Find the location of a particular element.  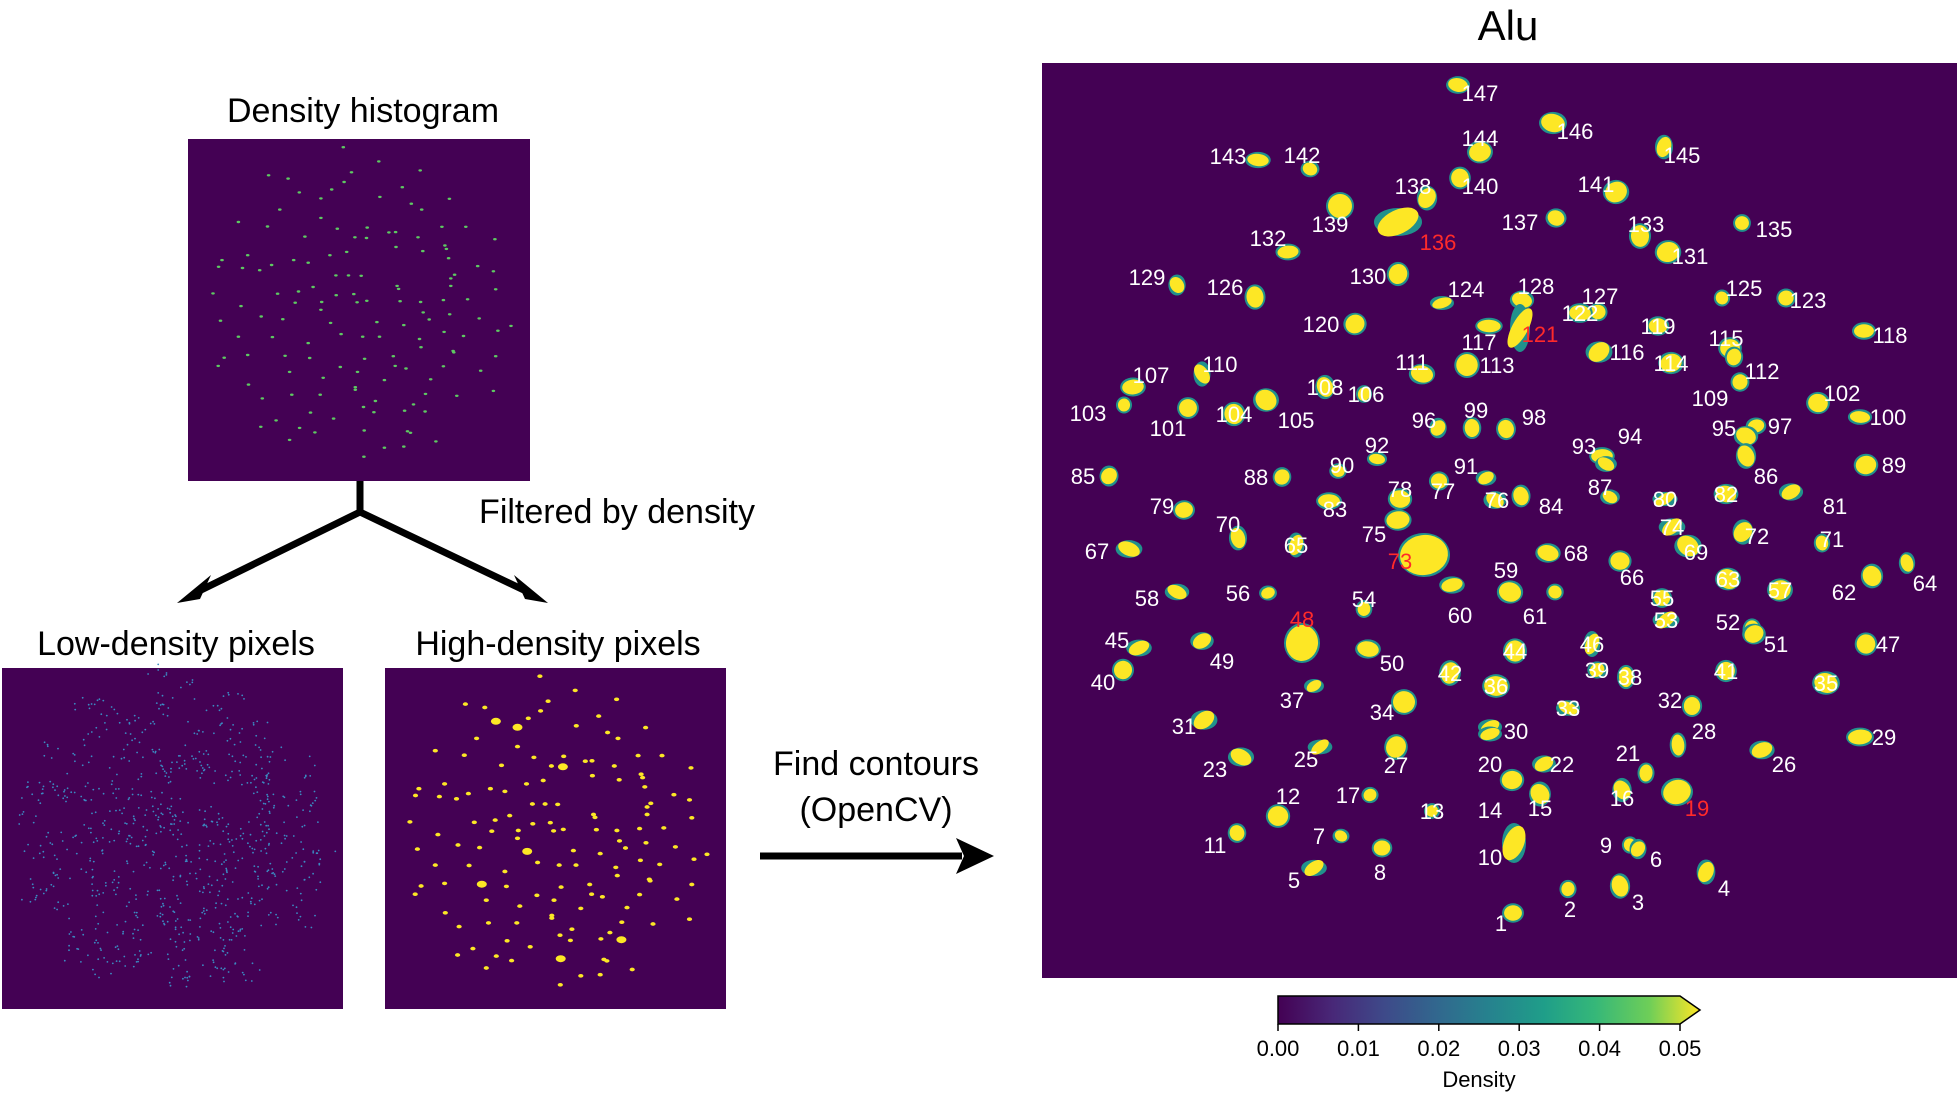

region-label: 145 is located at coordinates (1682, 155).